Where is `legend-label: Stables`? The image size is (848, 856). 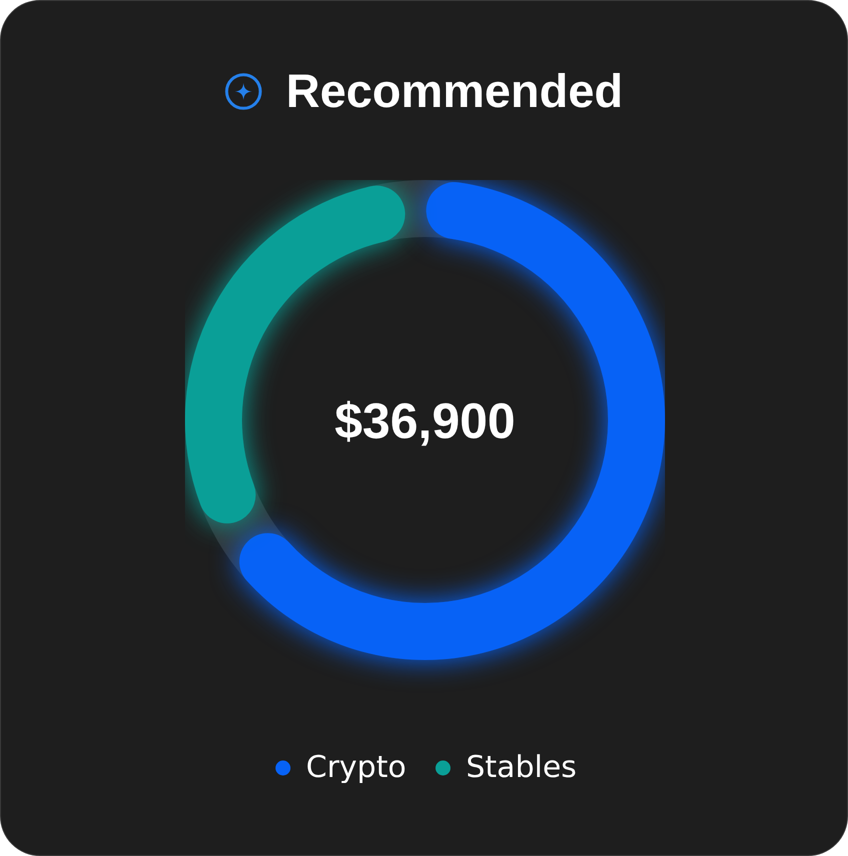 legend-label: Stables is located at coordinates (521, 767).